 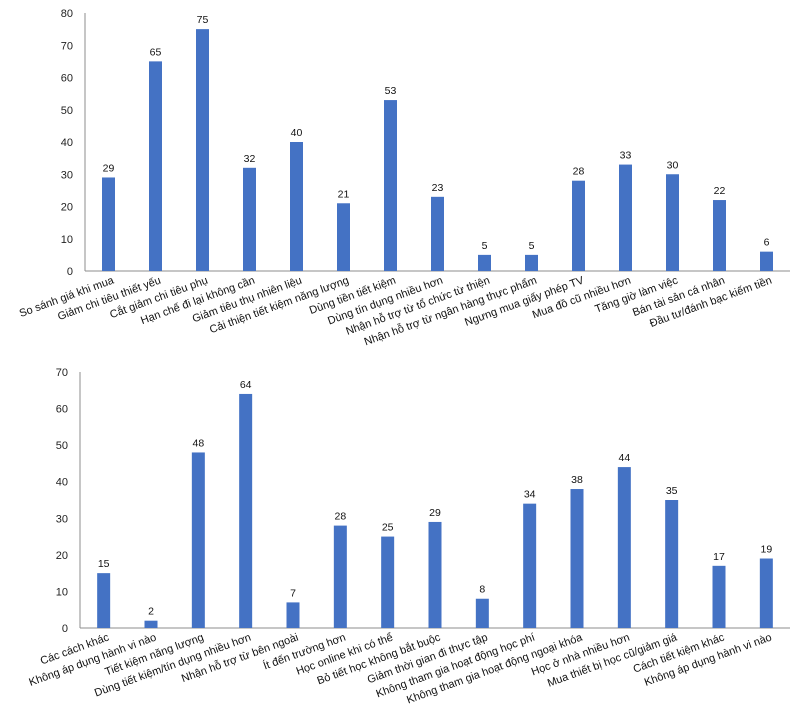 What do you see at coordinates (246, 385) in the screenshot?
I see `data-label: 64` at bounding box center [246, 385].